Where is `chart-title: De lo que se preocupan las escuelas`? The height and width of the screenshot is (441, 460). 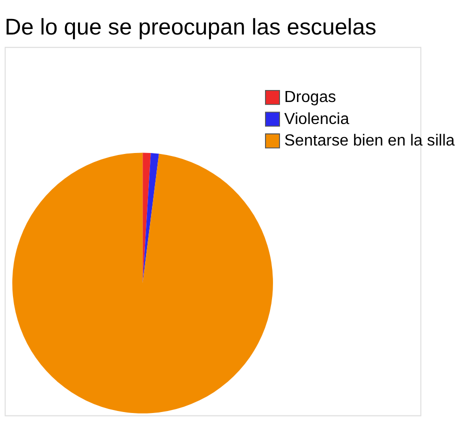
chart-title: De lo que se preocupan las escuelas is located at coordinates (190, 27).